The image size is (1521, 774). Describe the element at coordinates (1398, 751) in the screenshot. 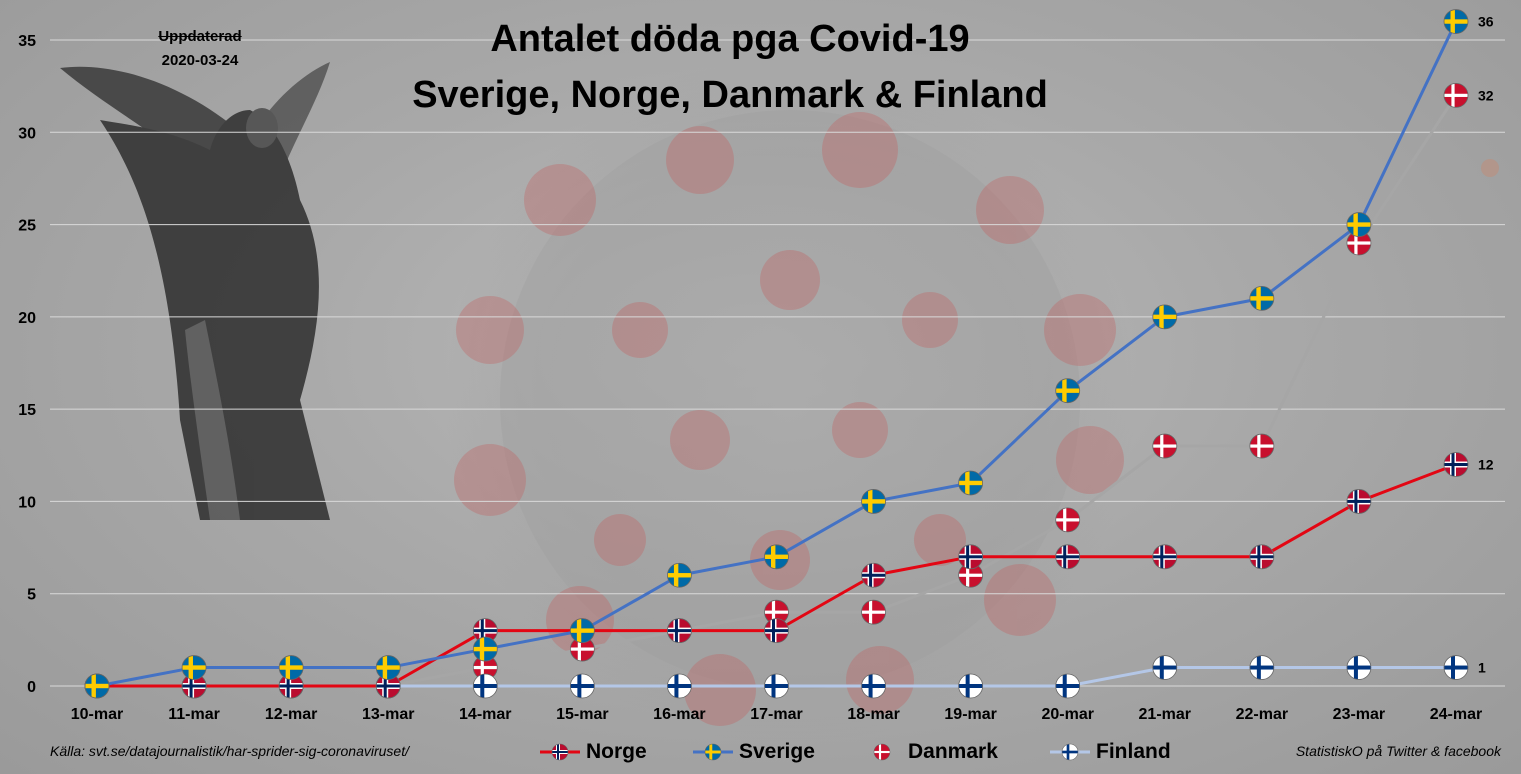

I see `credit-note: StatistiskO på Twitter & facebook` at that location.